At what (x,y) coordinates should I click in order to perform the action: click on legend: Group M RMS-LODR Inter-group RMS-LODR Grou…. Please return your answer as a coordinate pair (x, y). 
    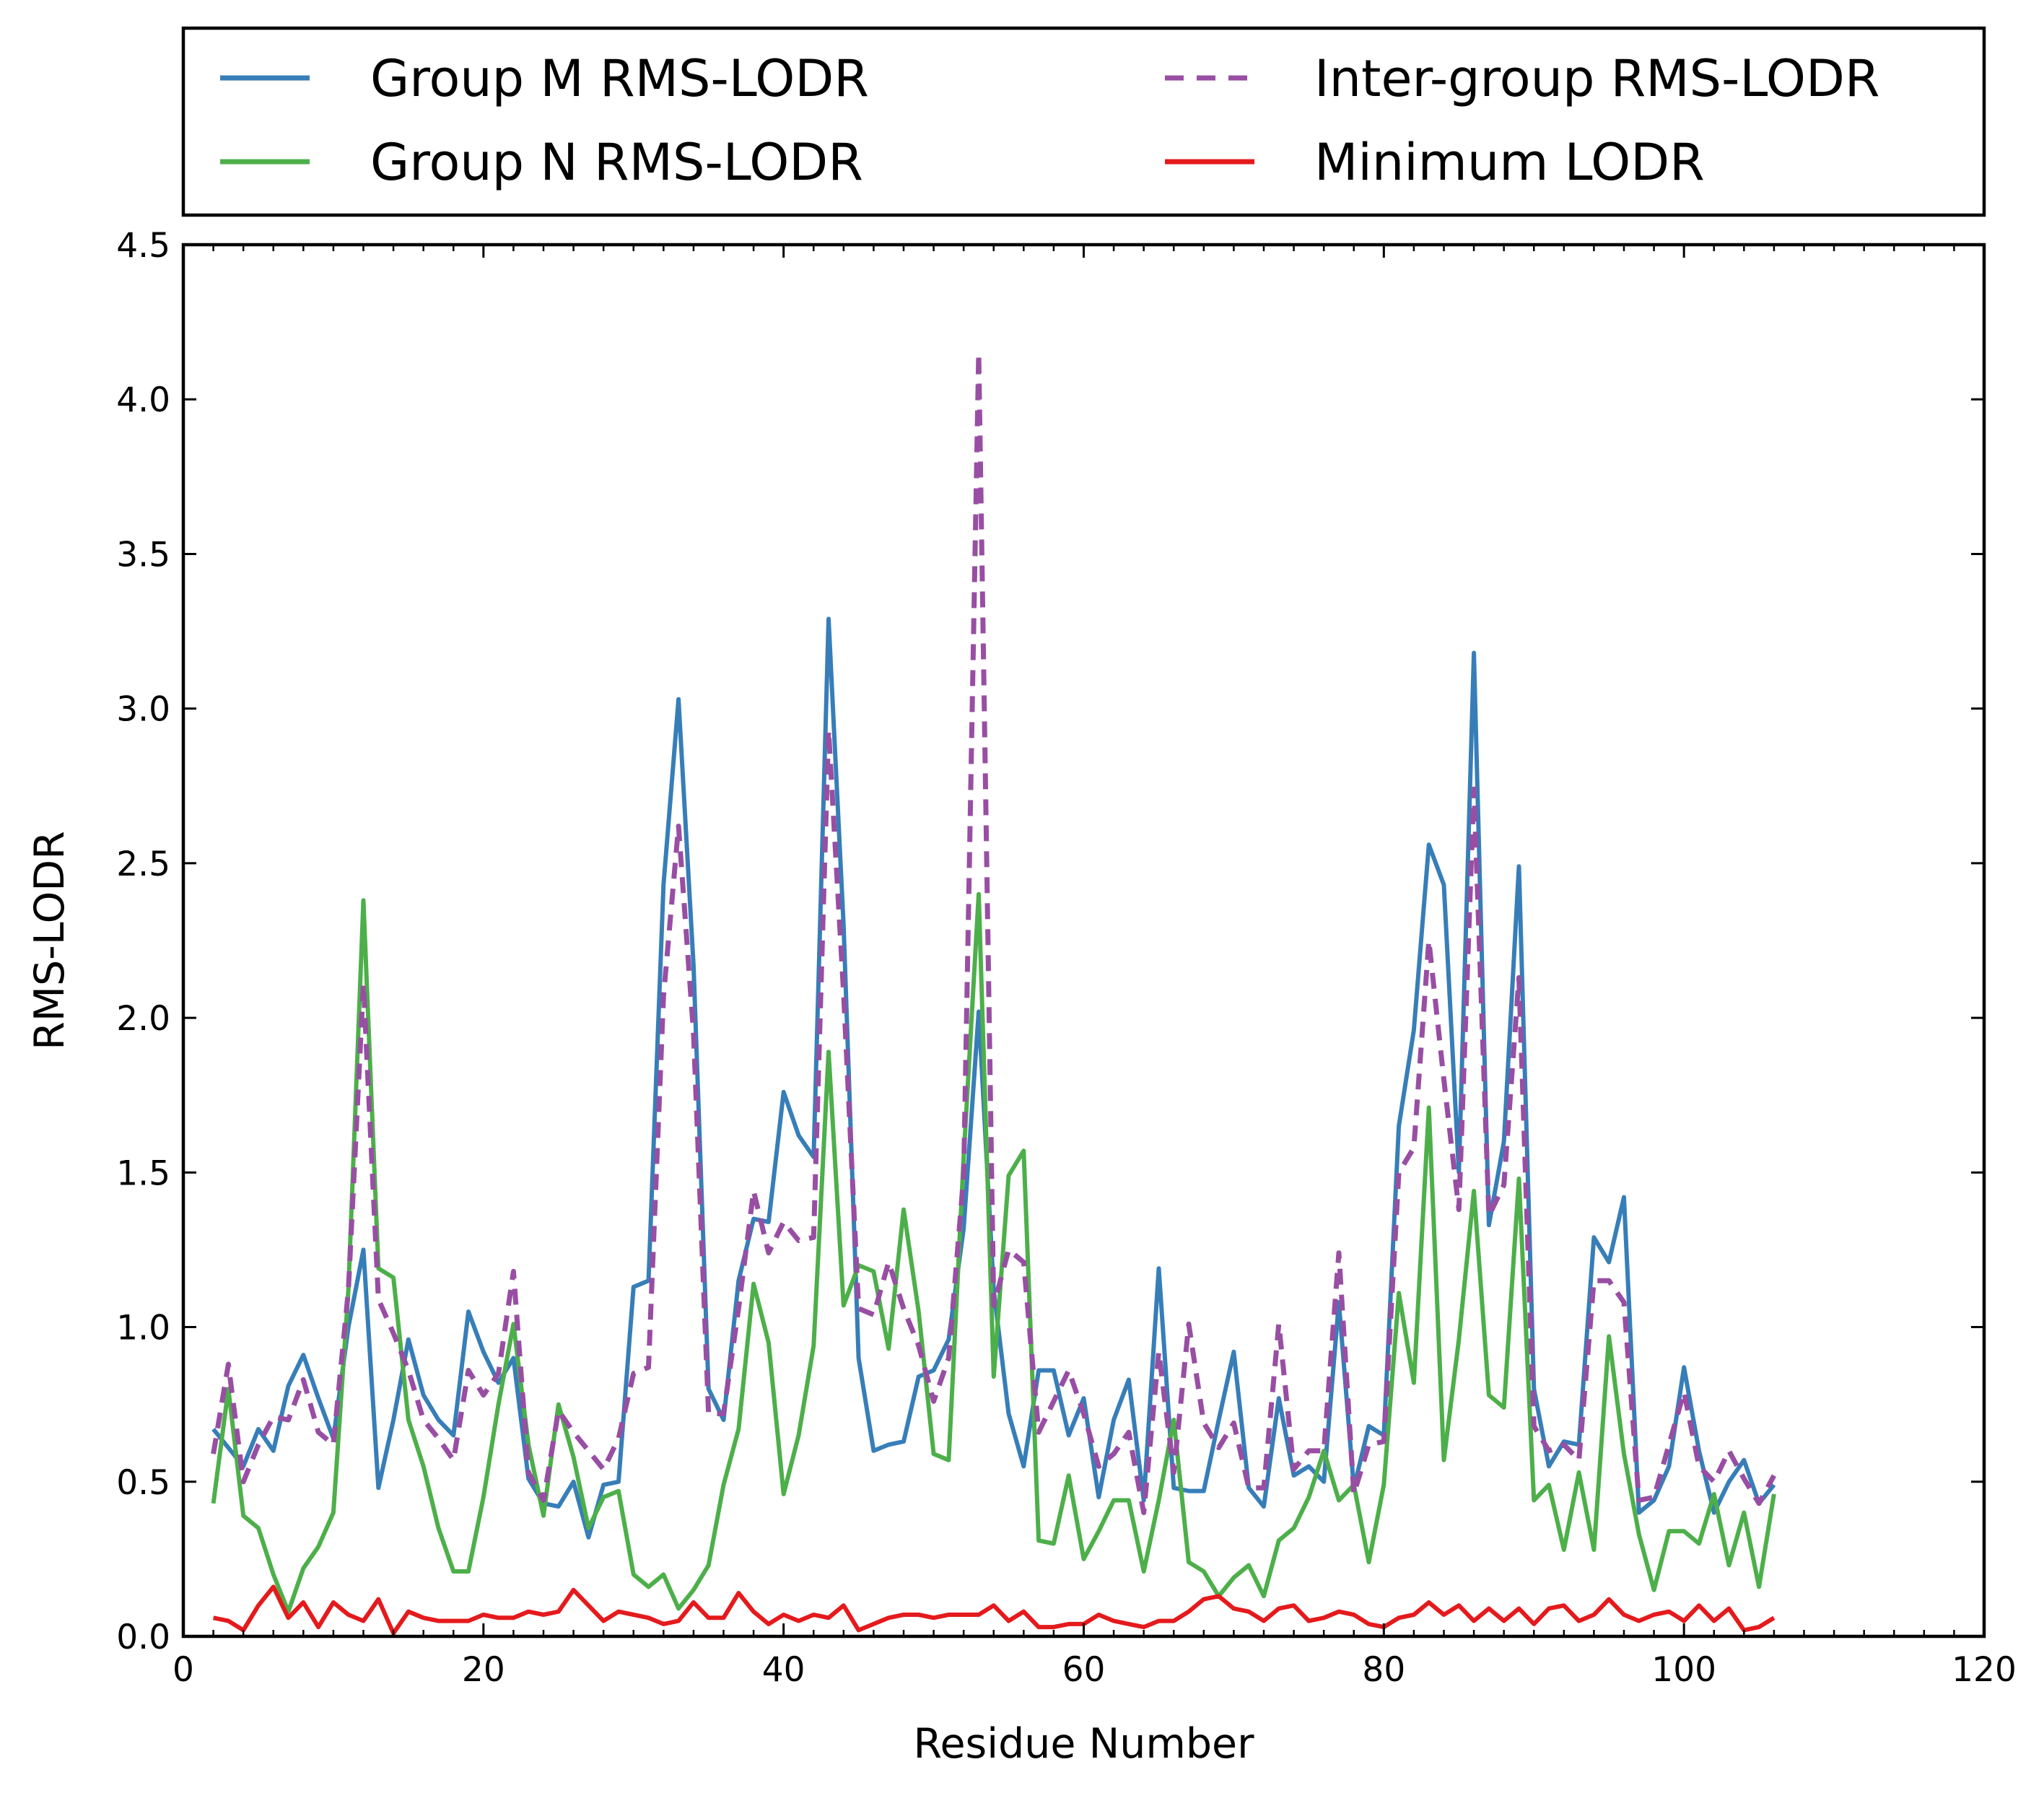
    Looking at the image, I should click on (1083, 121).